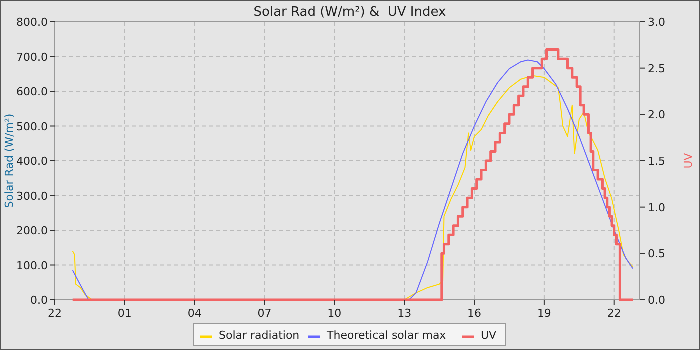 This screenshot has width=700, height=350. I want to click on y2-tick-label: 1.5, so click(657, 161).